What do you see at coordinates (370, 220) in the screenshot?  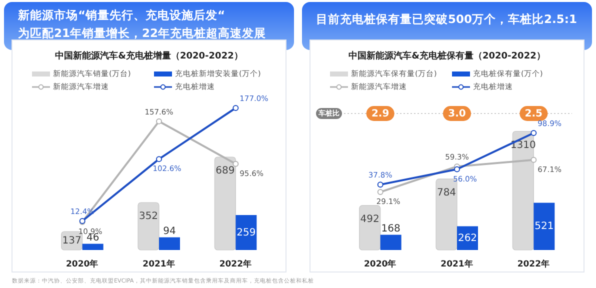 I see `data-label: 492` at bounding box center [370, 220].